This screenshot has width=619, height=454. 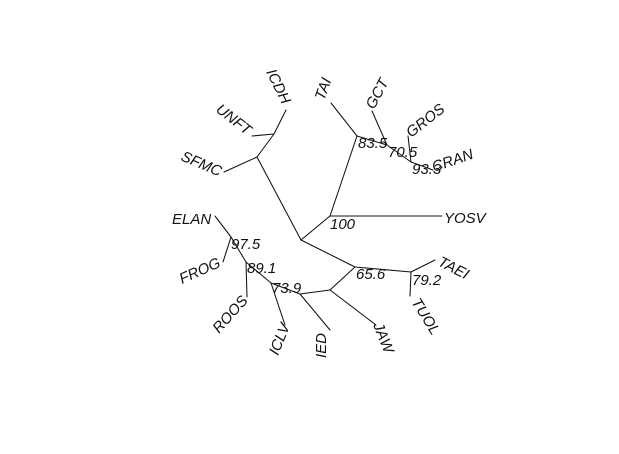 I want to click on tip-label-iclv: ICLV, so click(x=280, y=338).